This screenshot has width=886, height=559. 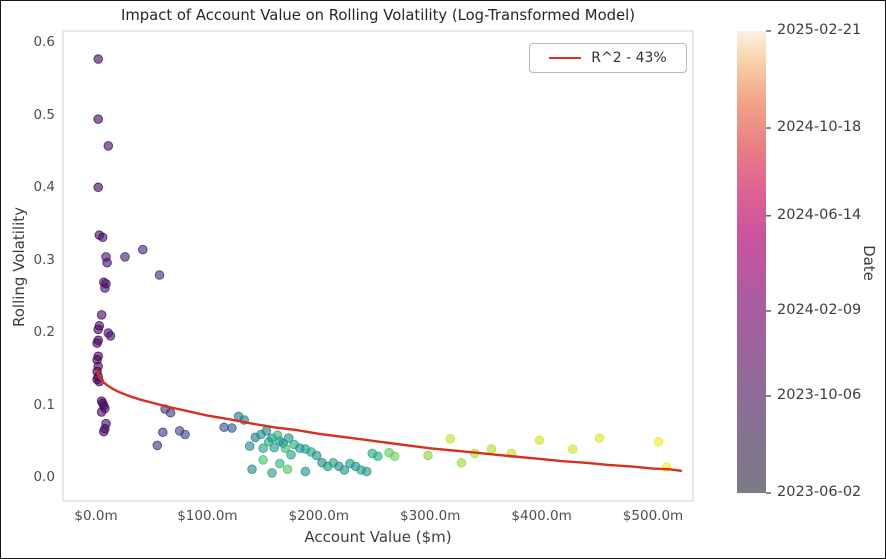 What do you see at coordinates (629, 58) in the screenshot?
I see `legend-entry-label: R^2 - 43%` at bounding box center [629, 58].